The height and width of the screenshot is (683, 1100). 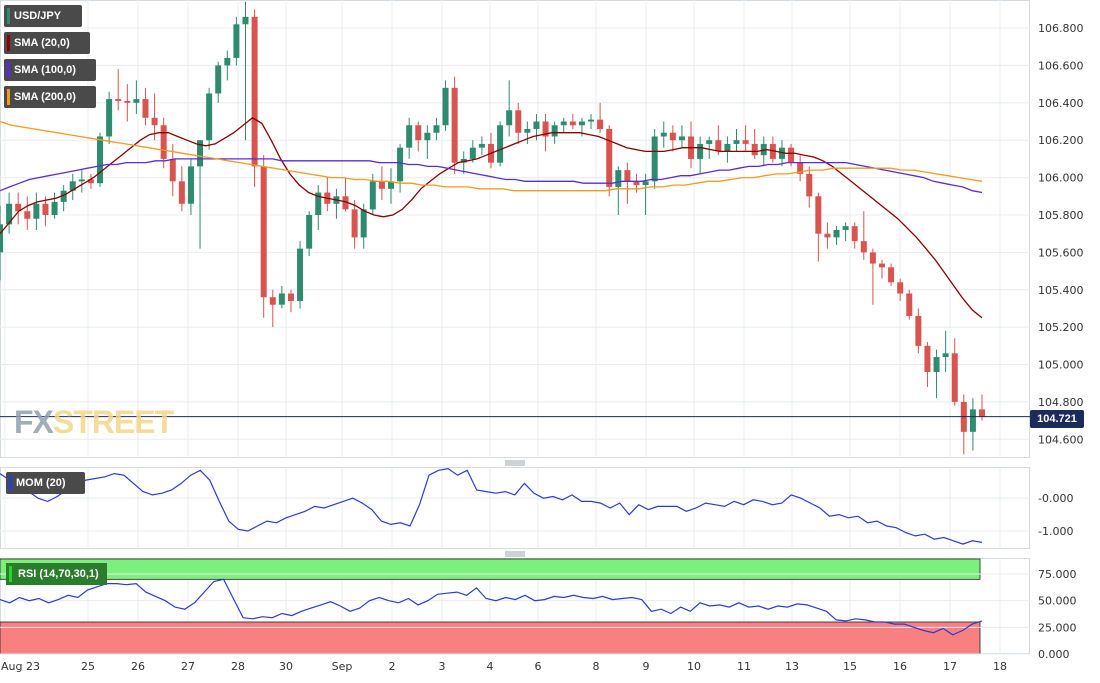 What do you see at coordinates (47, 43) in the screenshot?
I see `sma20-tag: SMA (20,0)` at bounding box center [47, 43].